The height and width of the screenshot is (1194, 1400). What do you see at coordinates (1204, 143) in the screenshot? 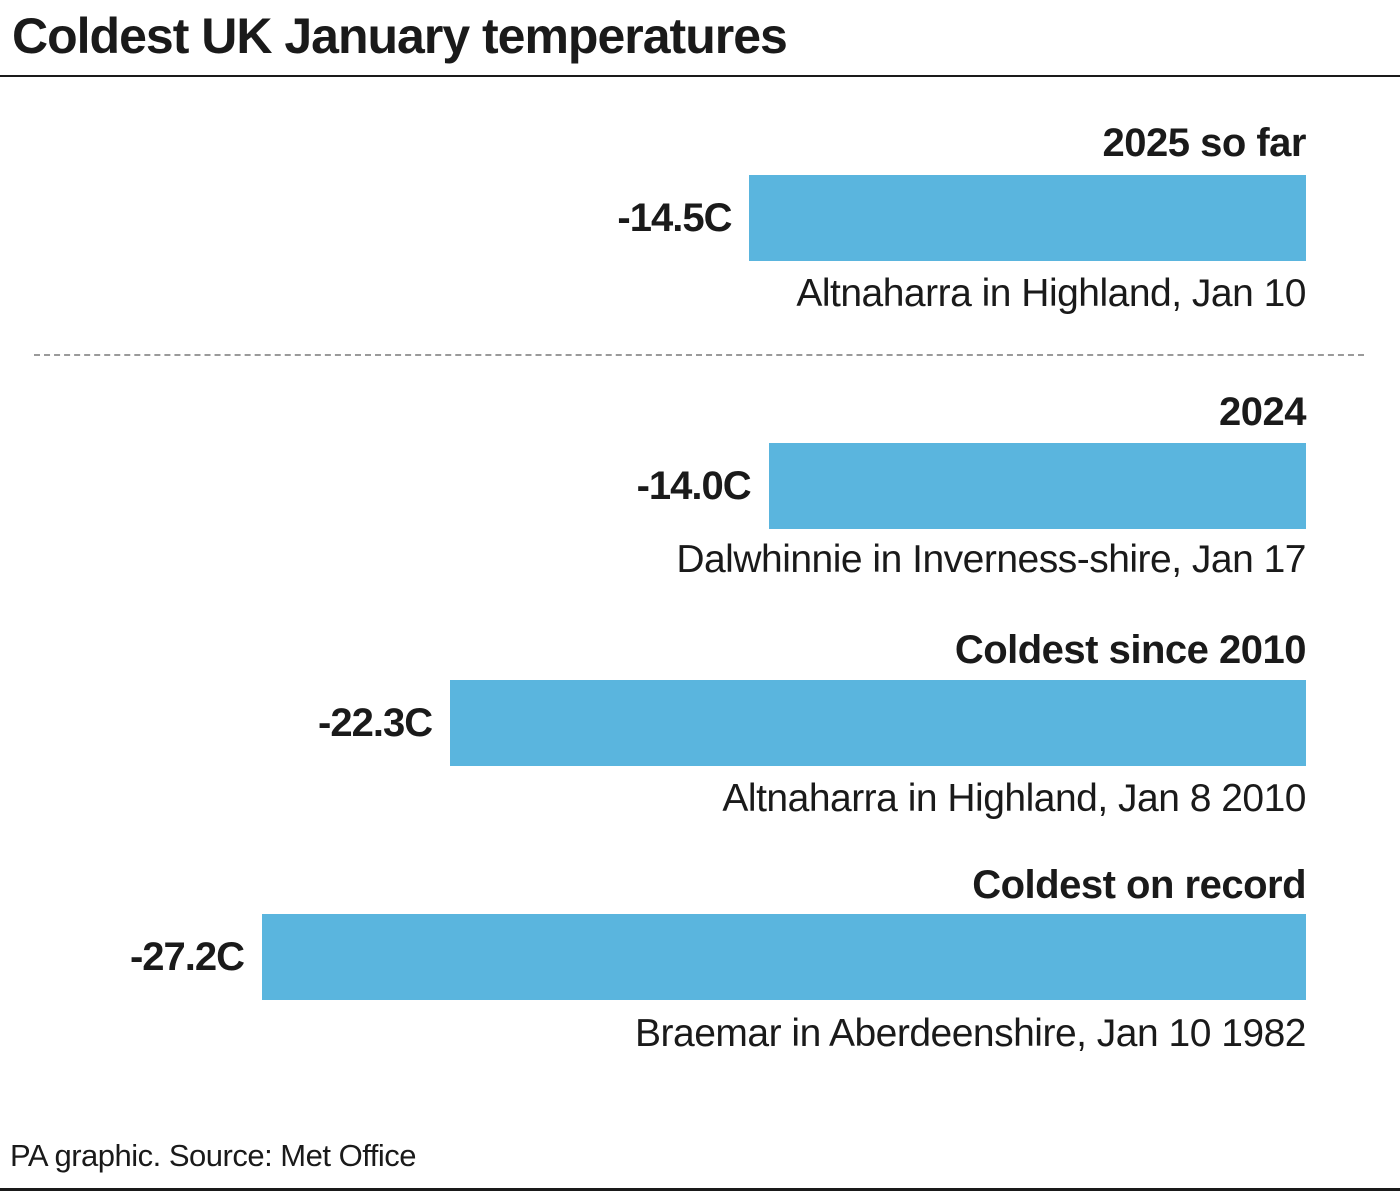
I see `bar-heading-2025: 2025 so far` at bounding box center [1204, 143].